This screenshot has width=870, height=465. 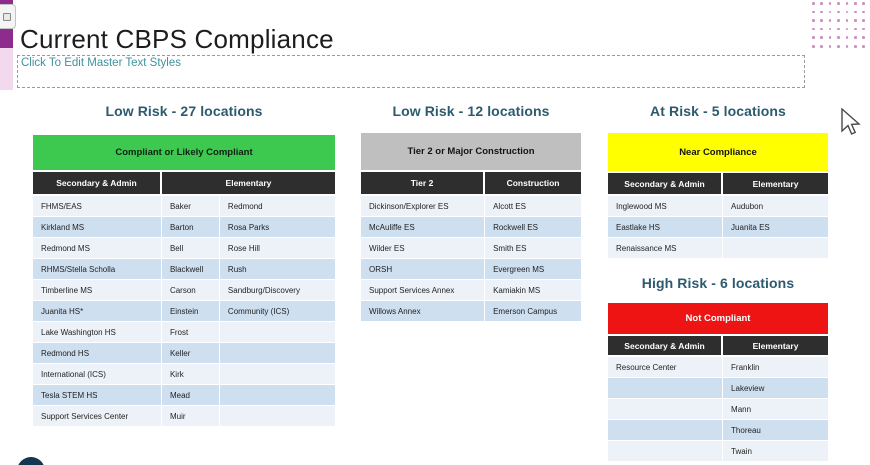 I want to click on table-cell: Carson, so click(x=190, y=290).